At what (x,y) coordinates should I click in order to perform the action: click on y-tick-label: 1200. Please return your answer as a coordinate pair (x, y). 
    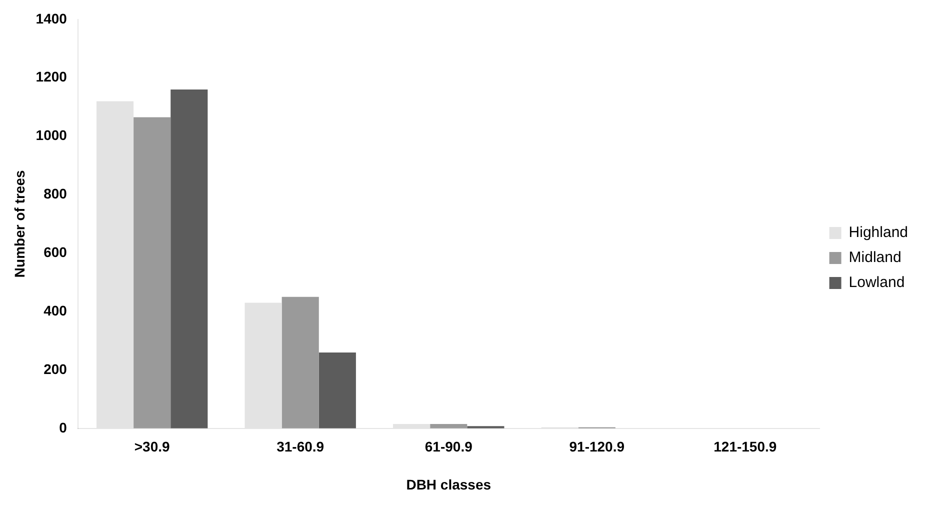
    Looking at the image, I should click on (52, 76).